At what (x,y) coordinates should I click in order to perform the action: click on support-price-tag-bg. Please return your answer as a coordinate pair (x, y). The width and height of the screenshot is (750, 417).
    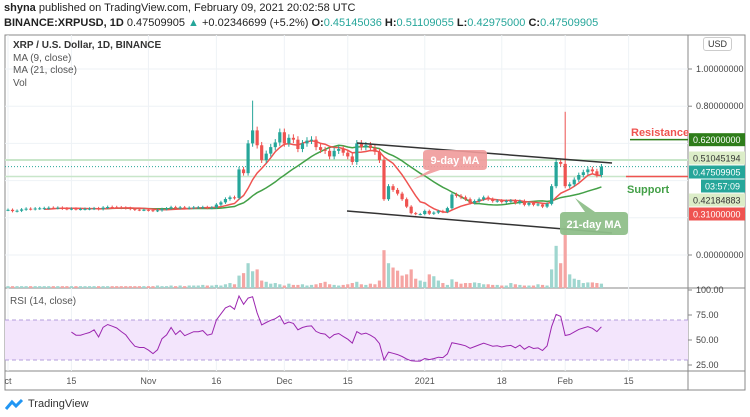
    Looking at the image, I should click on (717, 214).